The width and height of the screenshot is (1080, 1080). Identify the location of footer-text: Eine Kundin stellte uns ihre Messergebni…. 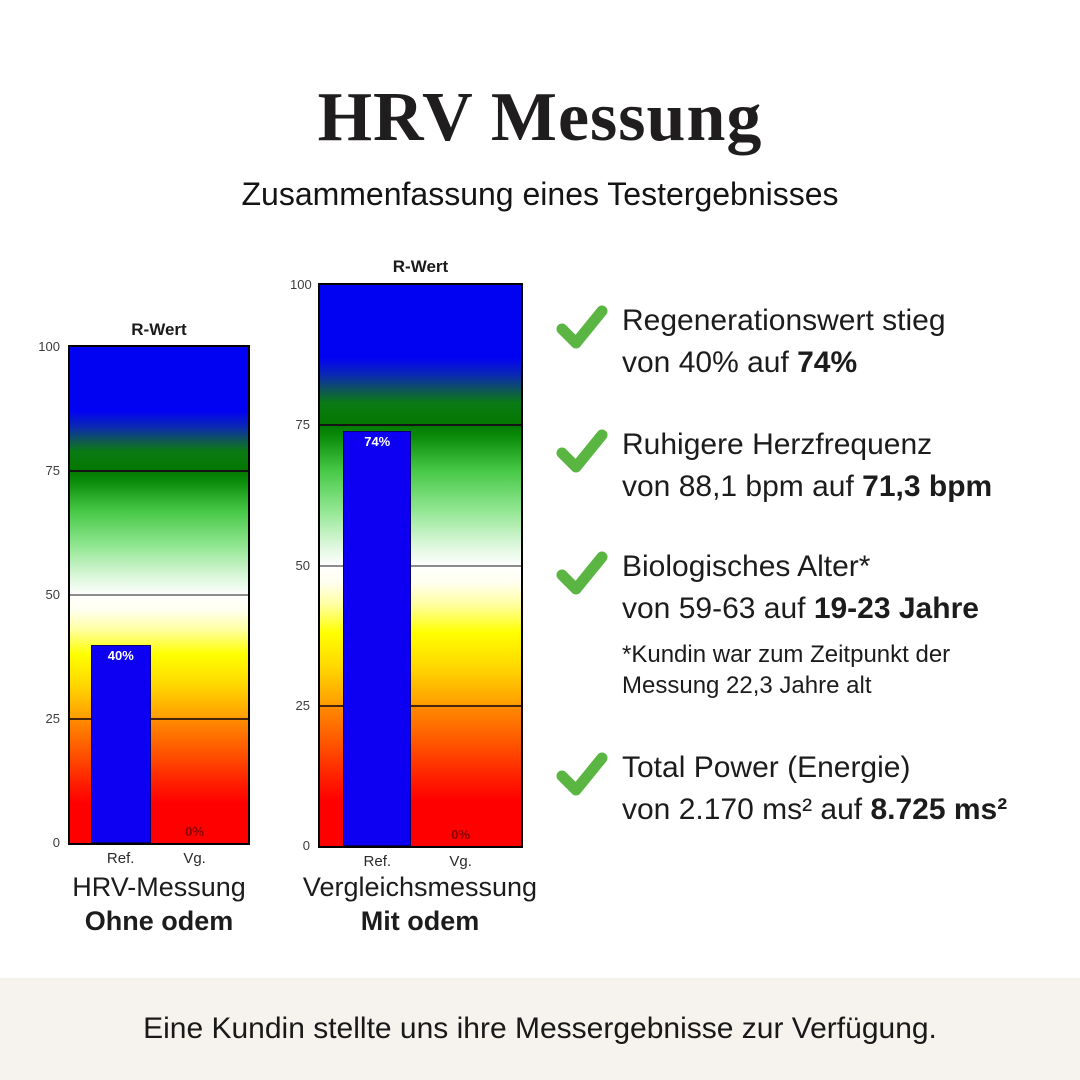
(540, 1028).